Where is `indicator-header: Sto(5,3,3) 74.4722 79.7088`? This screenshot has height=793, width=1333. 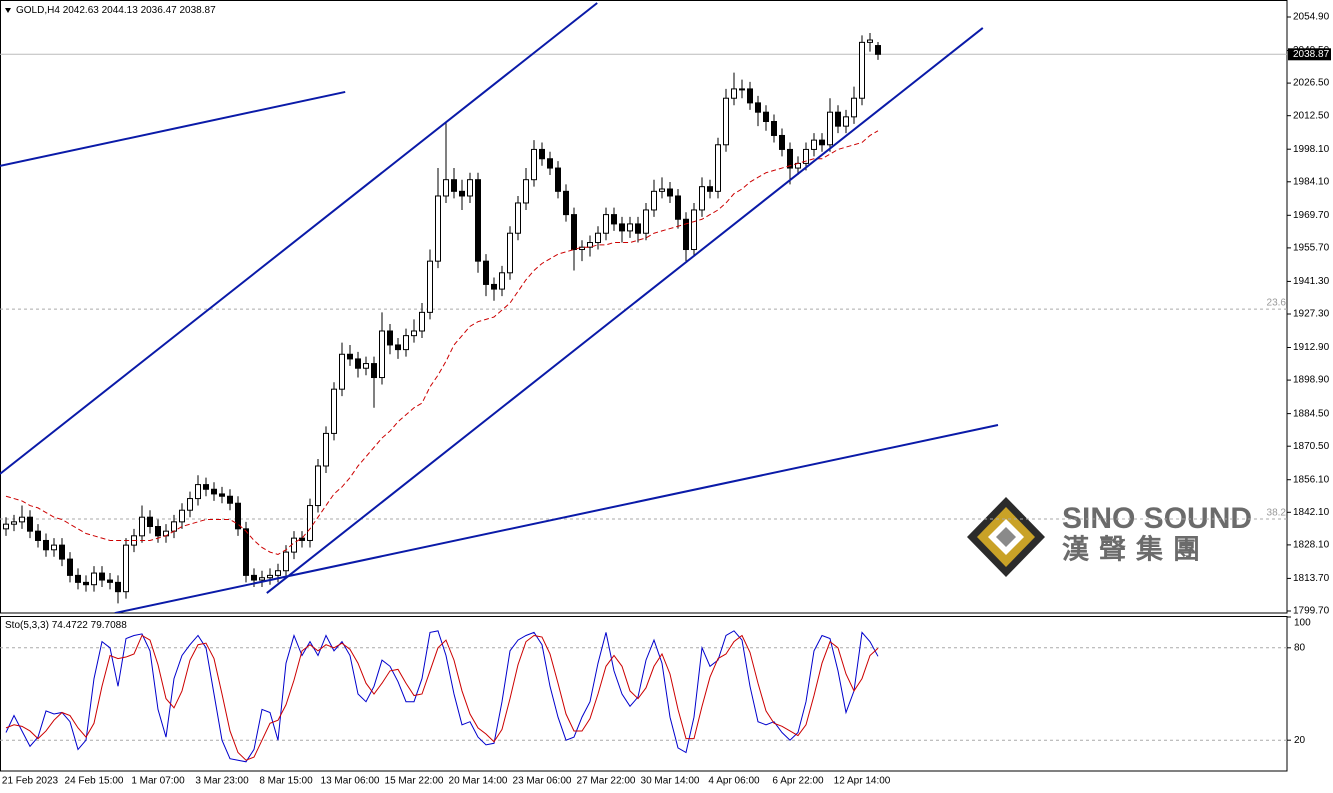
indicator-header: Sto(5,3,3) 74.4722 79.7088 is located at coordinates (66, 625).